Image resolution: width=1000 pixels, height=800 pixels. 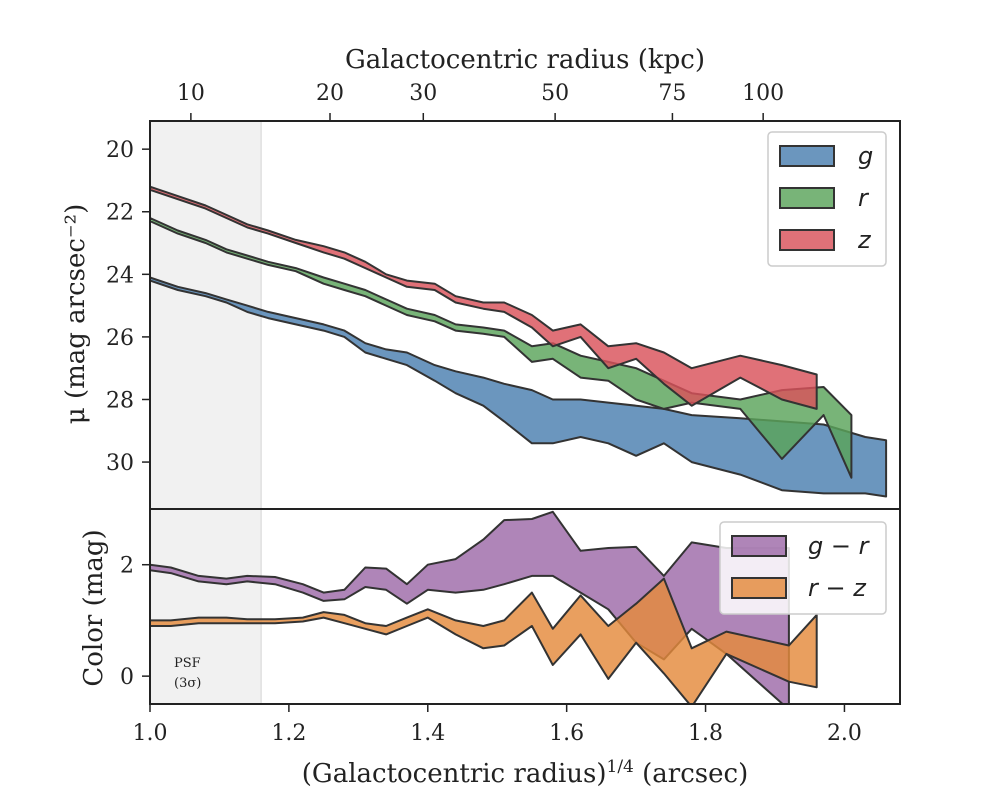 What do you see at coordinates (187, 683) in the screenshot?
I see `psf-sublabel: (3σ)` at bounding box center [187, 683].